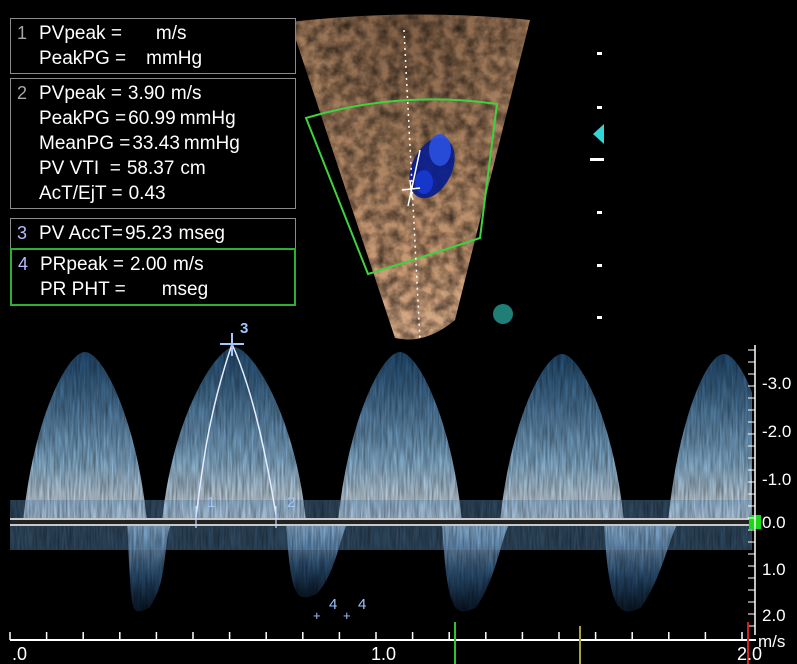  I want to click on velocity-label: -3.0, so click(777, 383).